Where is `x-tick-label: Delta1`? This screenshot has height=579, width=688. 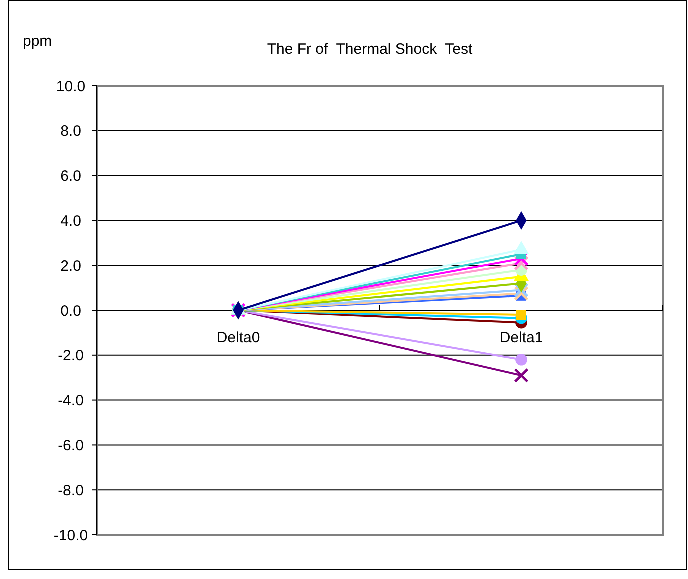 x-tick-label: Delta1 is located at coordinates (522, 338).